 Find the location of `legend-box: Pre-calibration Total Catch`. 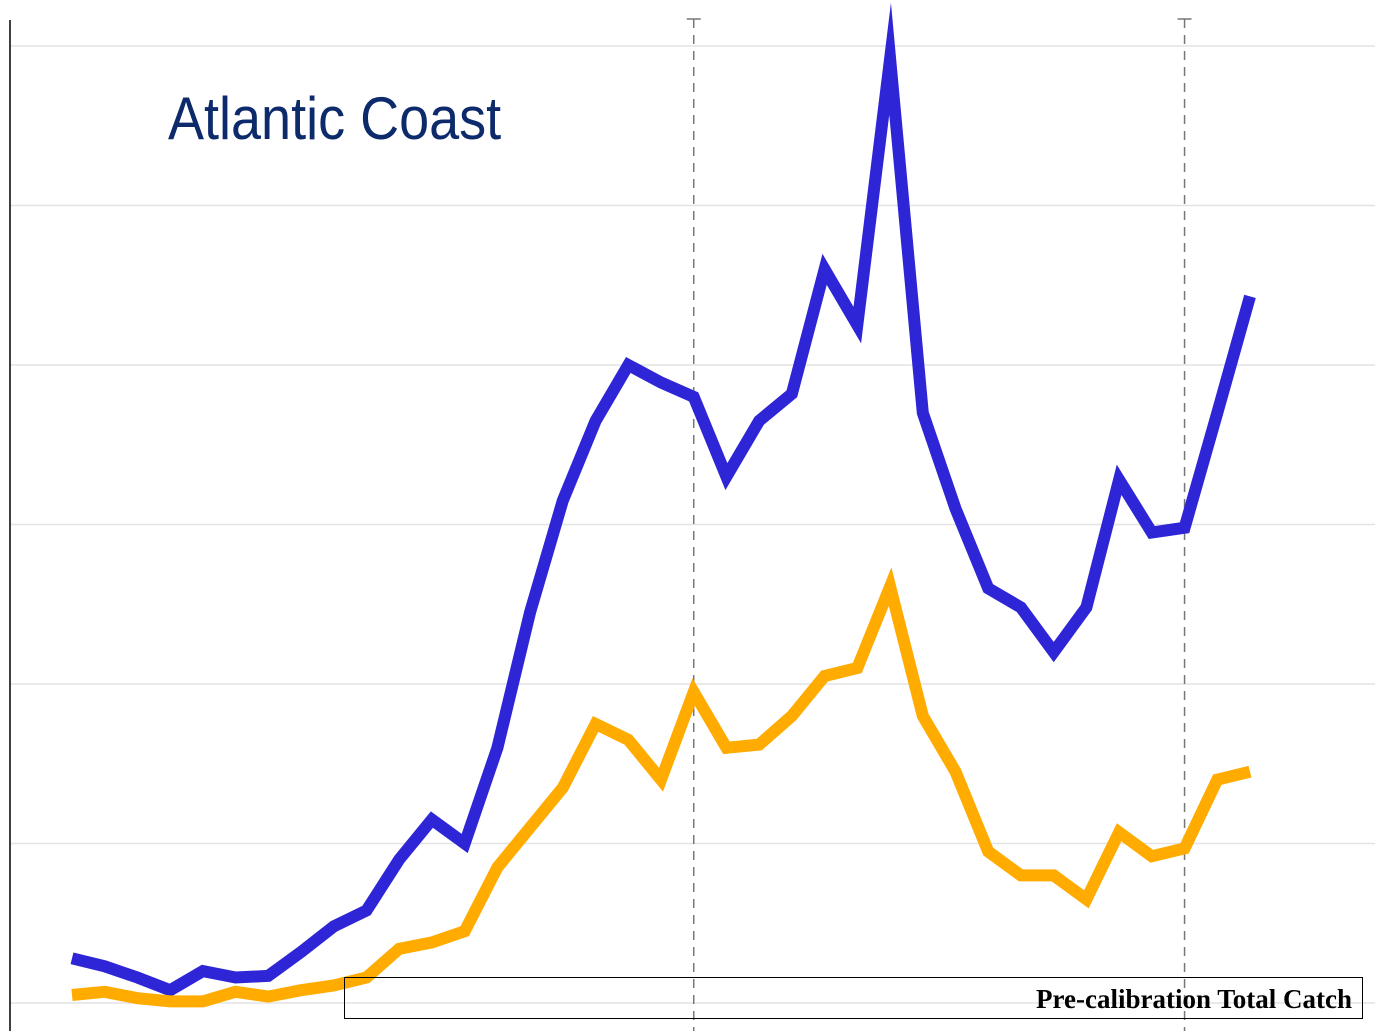

legend-box: Pre-calibration Total Catch is located at coordinates (853, 998).